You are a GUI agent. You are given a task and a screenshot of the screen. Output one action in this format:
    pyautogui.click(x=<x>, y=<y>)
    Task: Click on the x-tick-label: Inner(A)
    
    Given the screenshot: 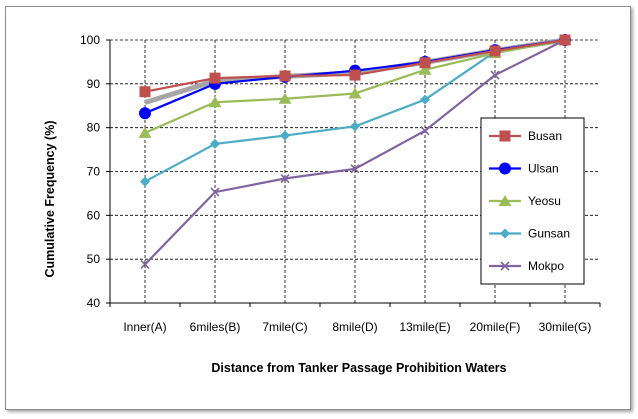 What is the action you would take?
    pyautogui.click(x=144, y=327)
    